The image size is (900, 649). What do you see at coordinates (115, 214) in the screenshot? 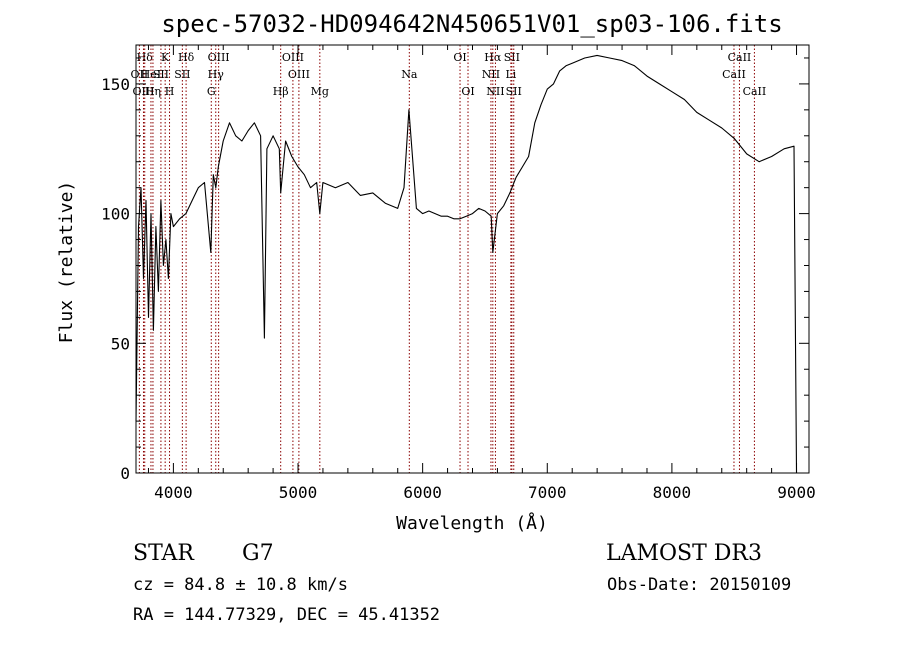
I see `y-tick-label: 100` at bounding box center [115, 214].